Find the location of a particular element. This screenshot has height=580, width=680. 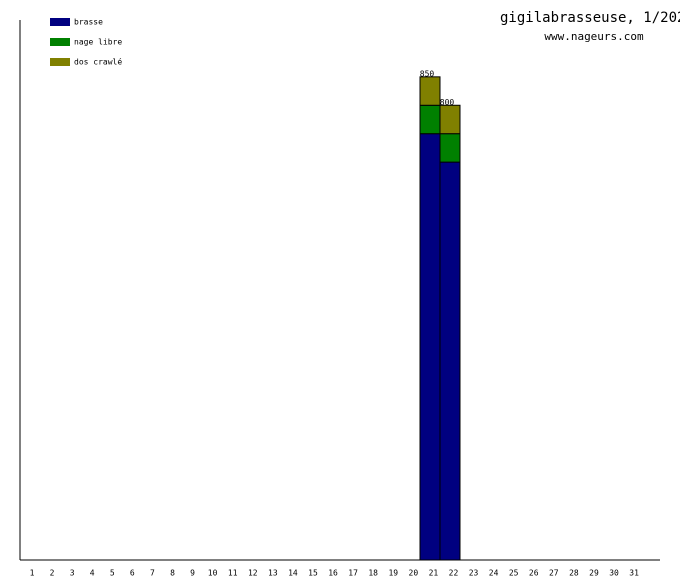

x-tick-label: 3 is located at coordinates (72, 573).